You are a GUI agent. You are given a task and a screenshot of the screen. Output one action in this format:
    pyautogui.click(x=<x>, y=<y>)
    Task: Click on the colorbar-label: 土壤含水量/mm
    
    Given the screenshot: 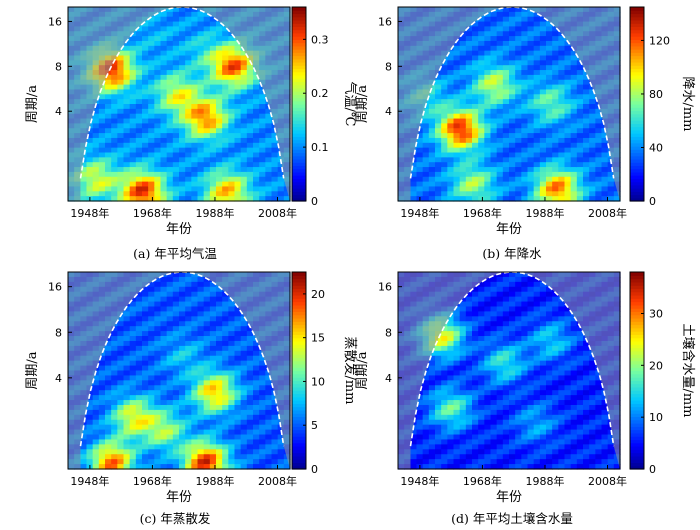 What is the action you would take?
    pyautogui.click(x=688, y=370)
    